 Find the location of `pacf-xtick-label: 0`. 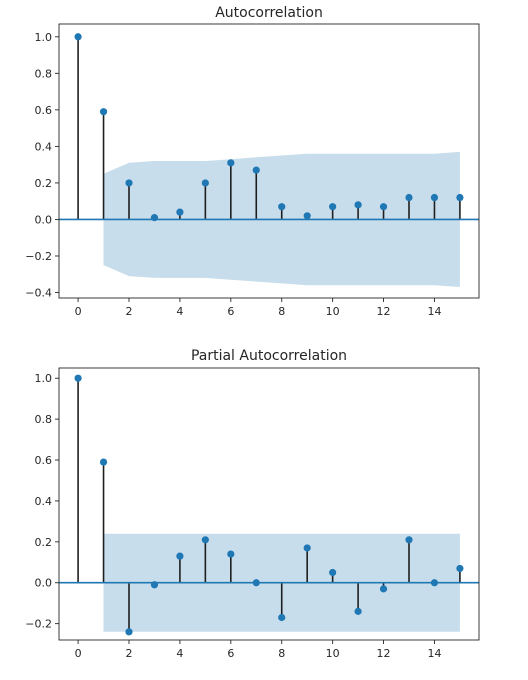

pacf-xtick-label: 0 is located at coordinates (78, 653).